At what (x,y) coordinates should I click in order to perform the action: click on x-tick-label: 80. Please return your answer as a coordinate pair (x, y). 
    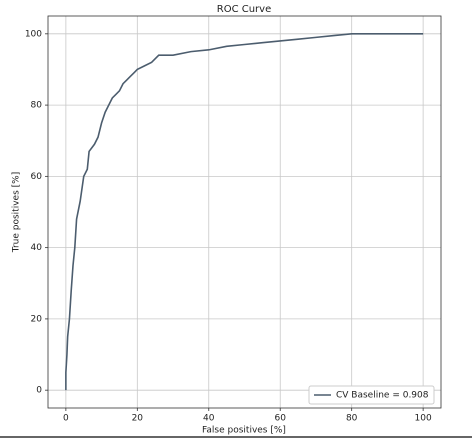
    Looking at the image, I should click on (352, 419).